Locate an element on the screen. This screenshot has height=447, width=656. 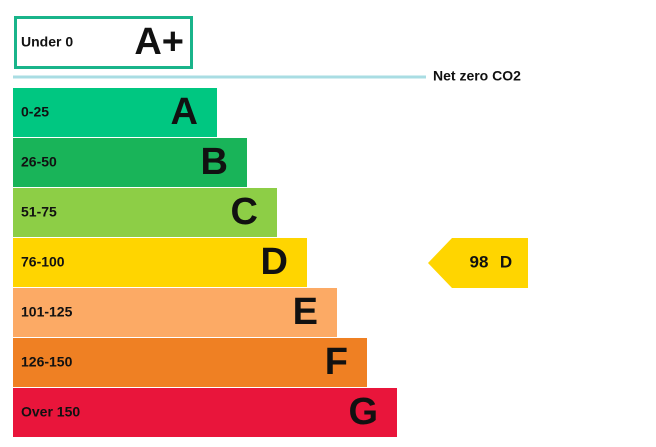
band-range: 126-150 is located at coordinates (47, 362).